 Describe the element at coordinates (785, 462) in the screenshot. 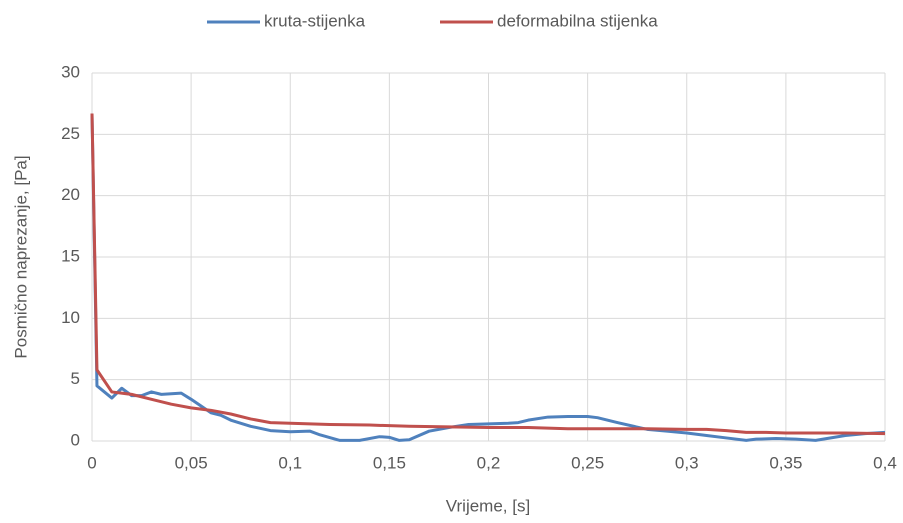

I see `x-tick-label: 0,35` at that location.